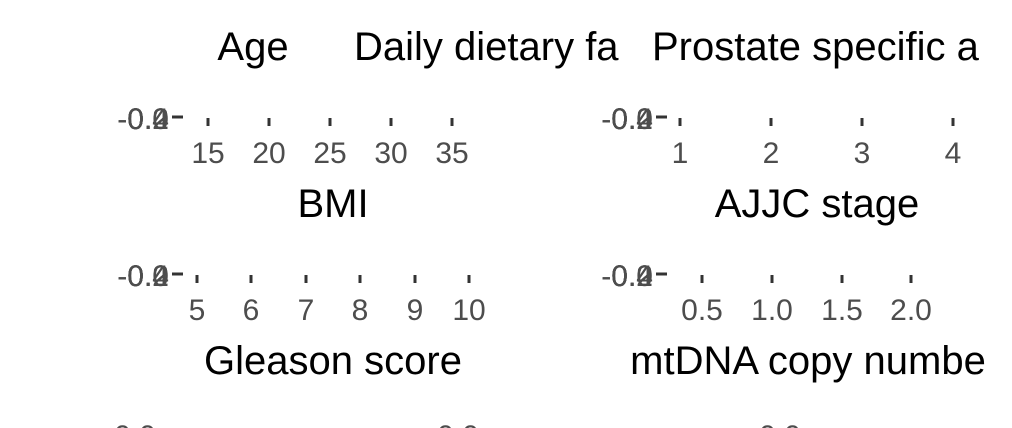  I want to click on x-tick-label: 15, so click(207, 153).